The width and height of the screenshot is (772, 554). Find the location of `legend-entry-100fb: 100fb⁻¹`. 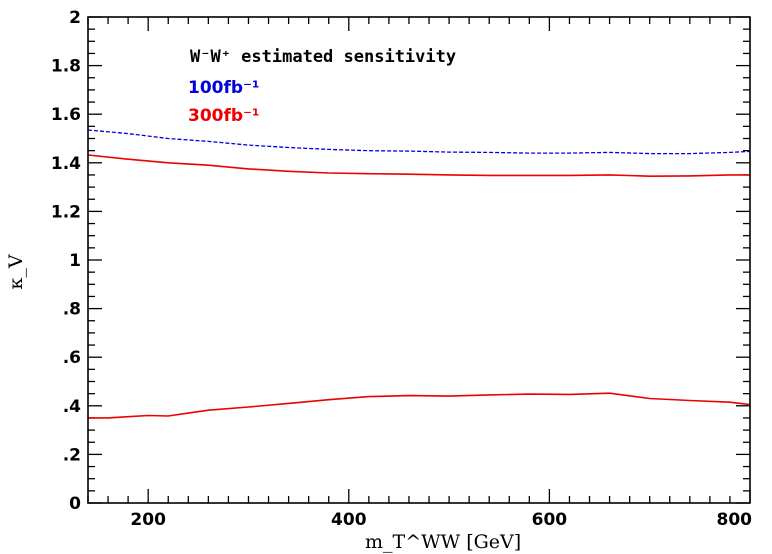

legend-entry-100fb: 100fb⁻¹ is located at coordinates (223, 88).